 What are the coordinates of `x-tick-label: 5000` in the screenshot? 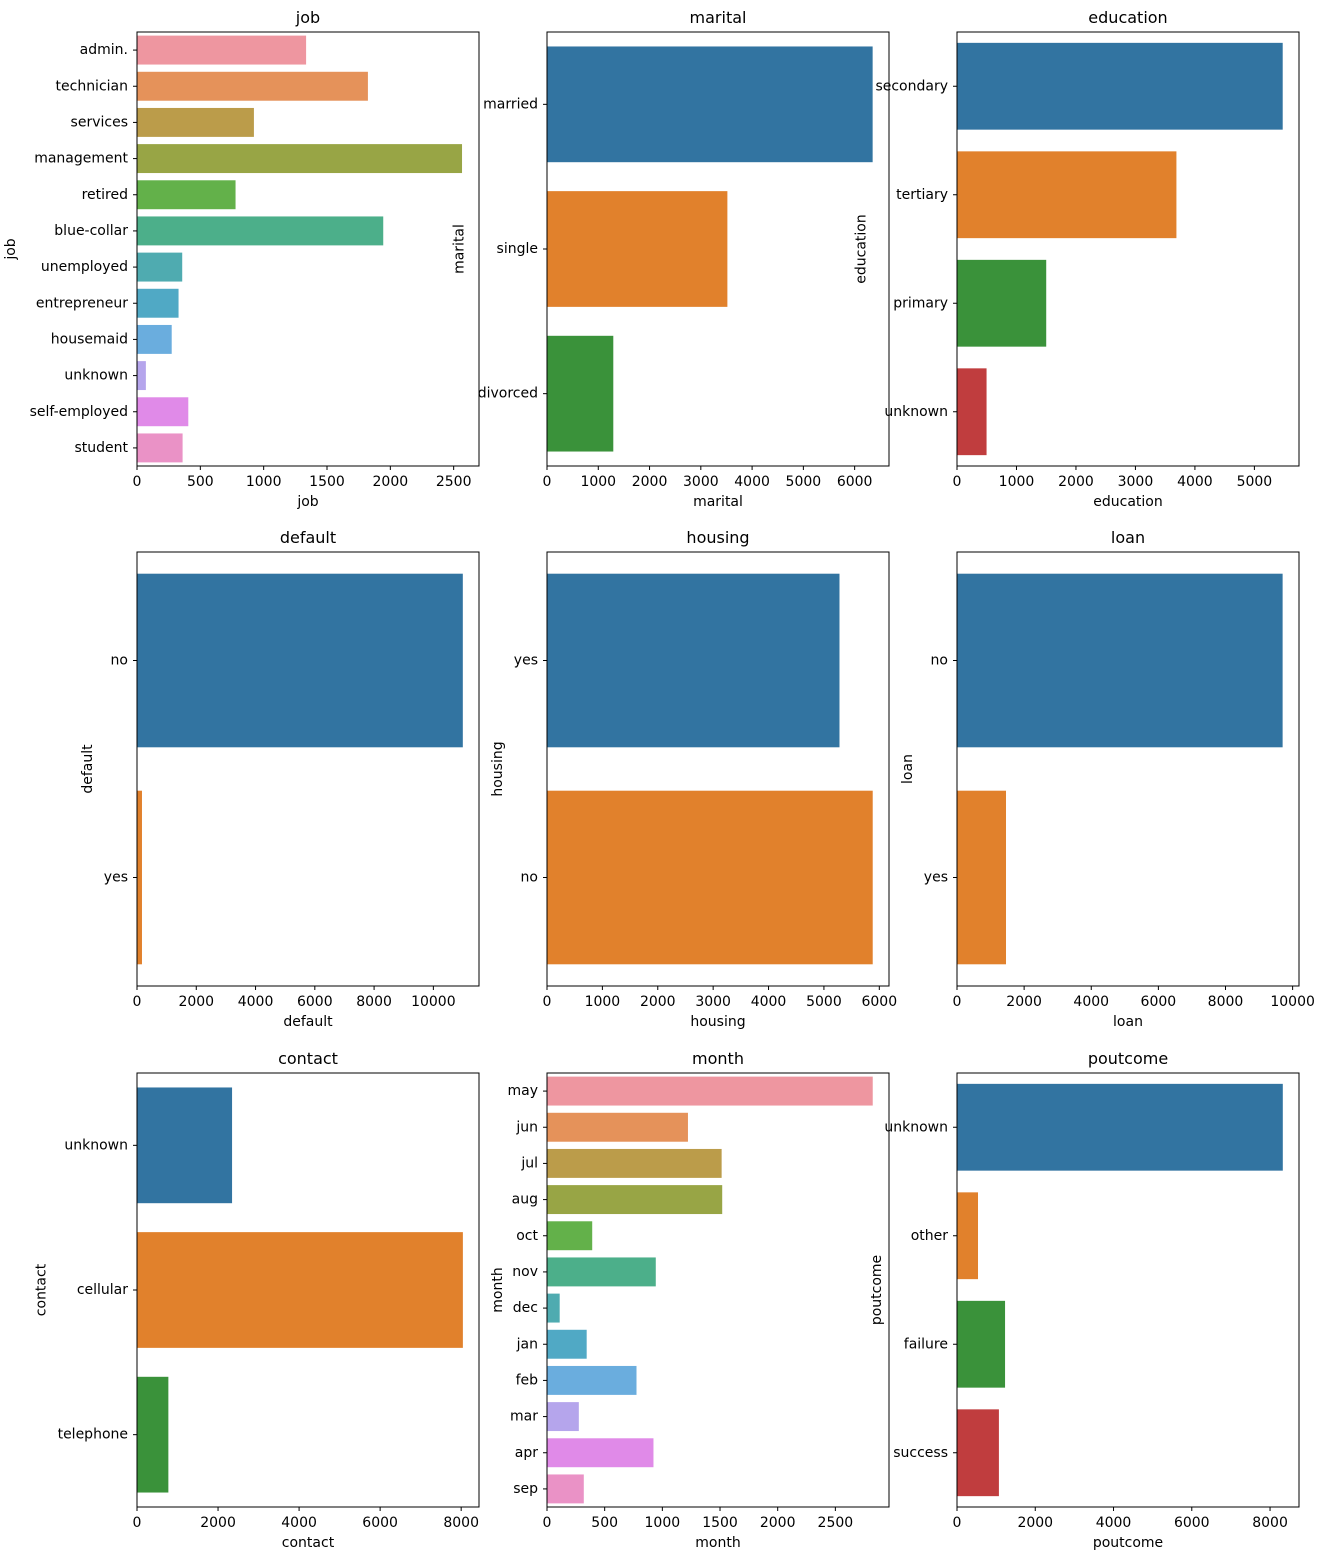 It's located at (804, 482).